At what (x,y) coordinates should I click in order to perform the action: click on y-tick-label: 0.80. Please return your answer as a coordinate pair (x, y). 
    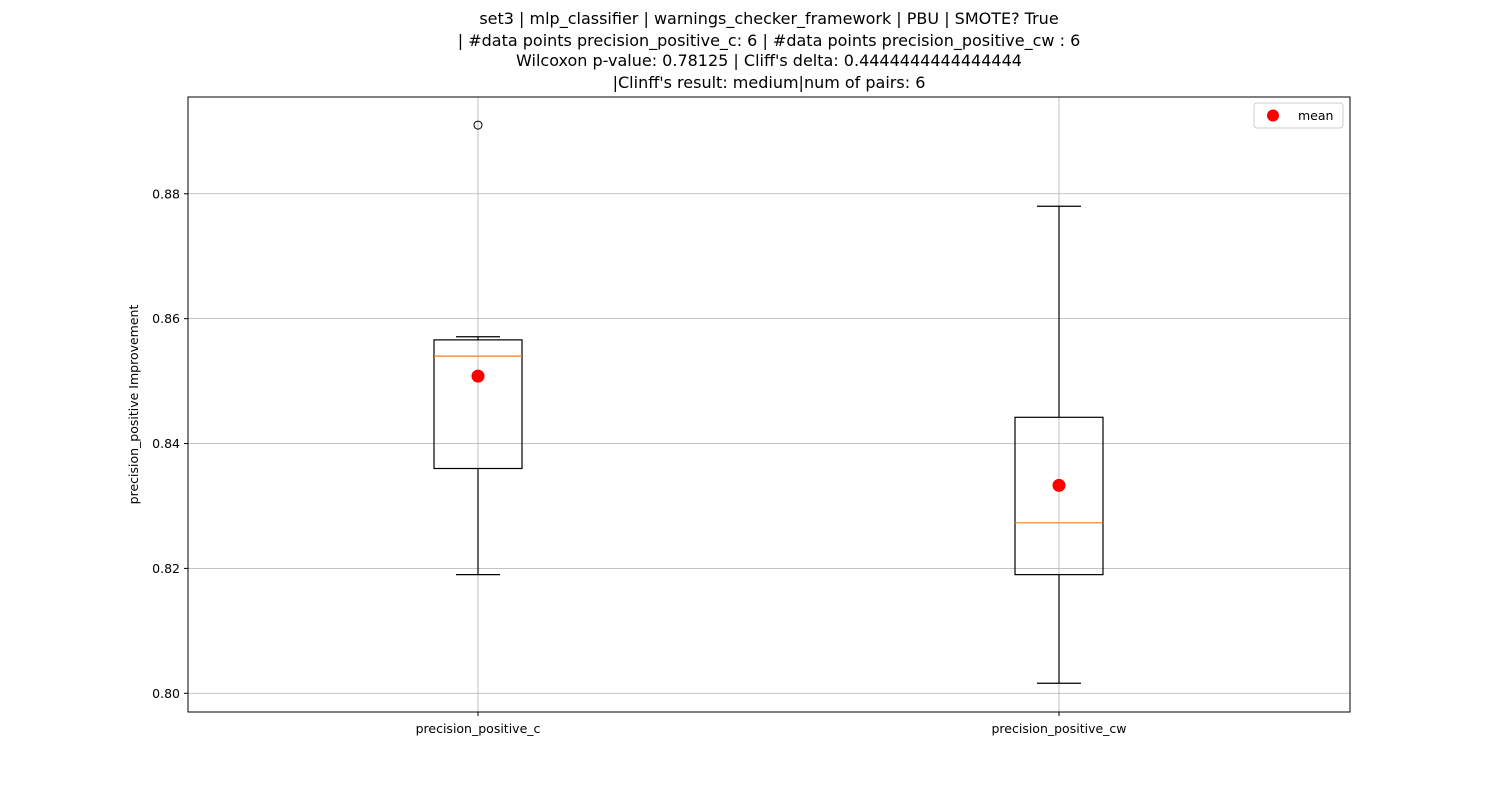
    Looking at the image, I should click on (166, 693).